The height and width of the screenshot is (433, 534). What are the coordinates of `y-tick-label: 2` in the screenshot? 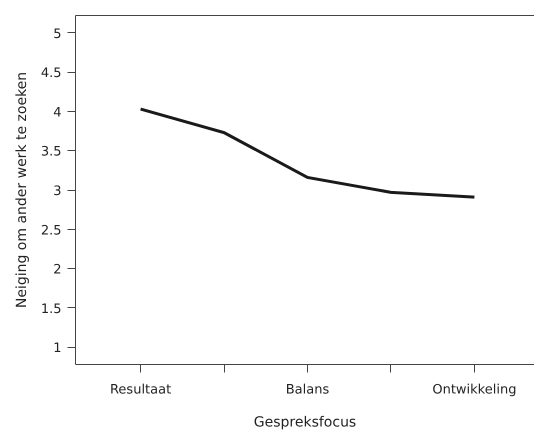 It's located at (57, 270).